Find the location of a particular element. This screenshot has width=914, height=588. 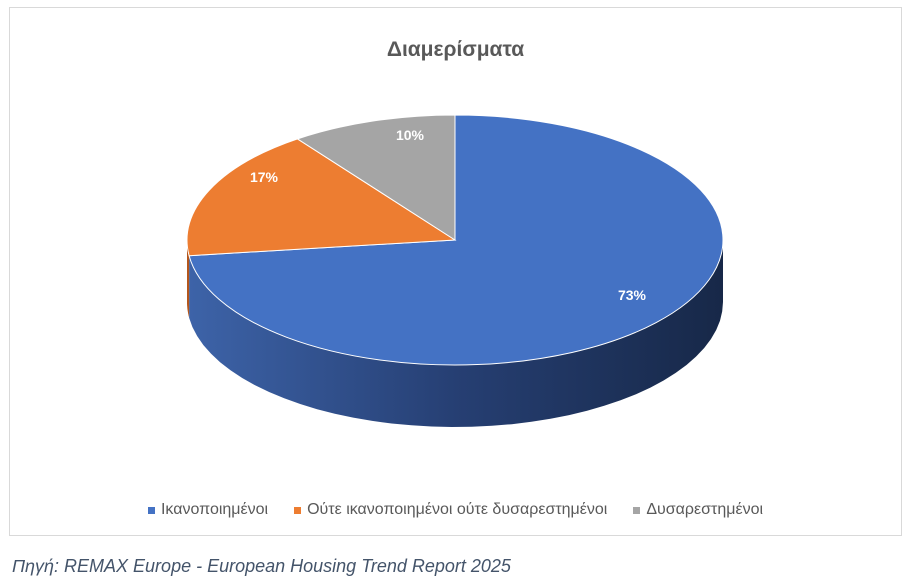

legend-label: Ικανοποιημένοι is located at coordinates (214, 509).